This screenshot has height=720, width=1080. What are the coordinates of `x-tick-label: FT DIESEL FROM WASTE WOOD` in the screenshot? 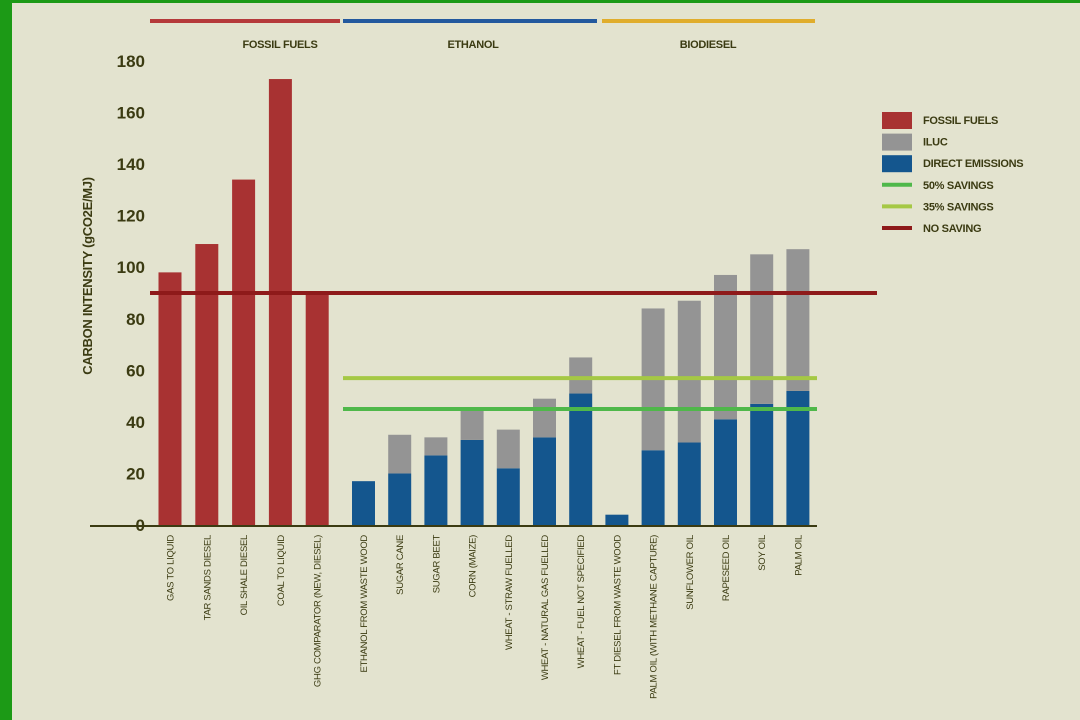 It's located at (617, 605).